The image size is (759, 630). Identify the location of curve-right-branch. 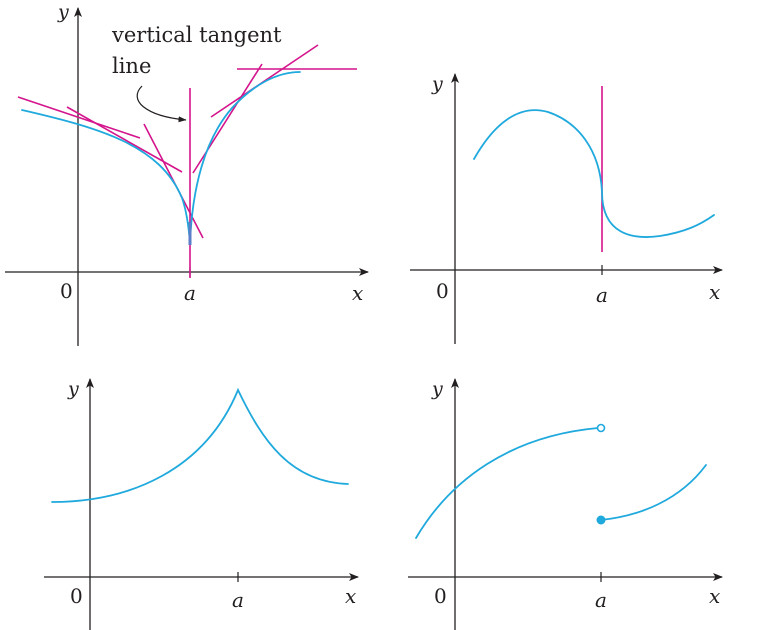
(245, 158).